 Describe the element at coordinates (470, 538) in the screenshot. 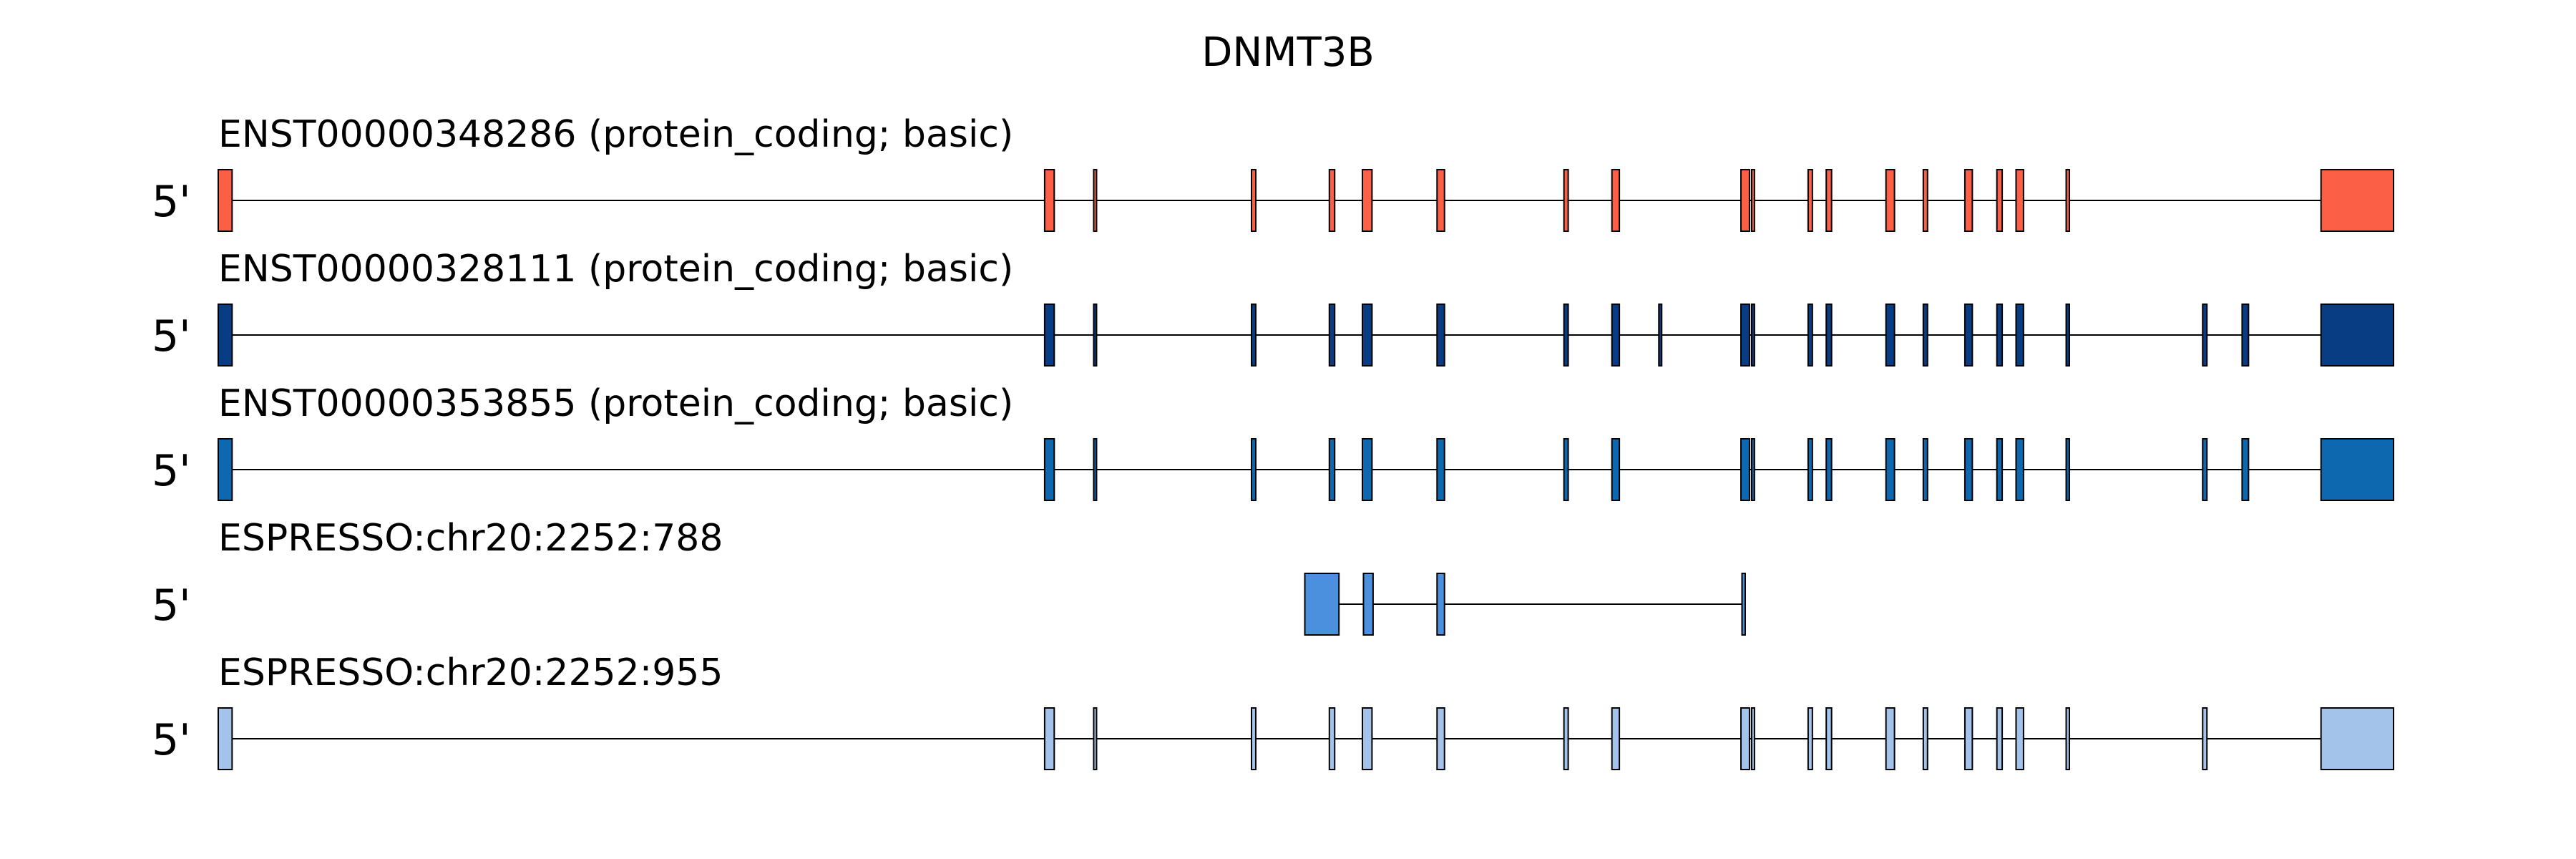

I see `transcript-label: ESPRESSO:chr20:2252:788` at that location.